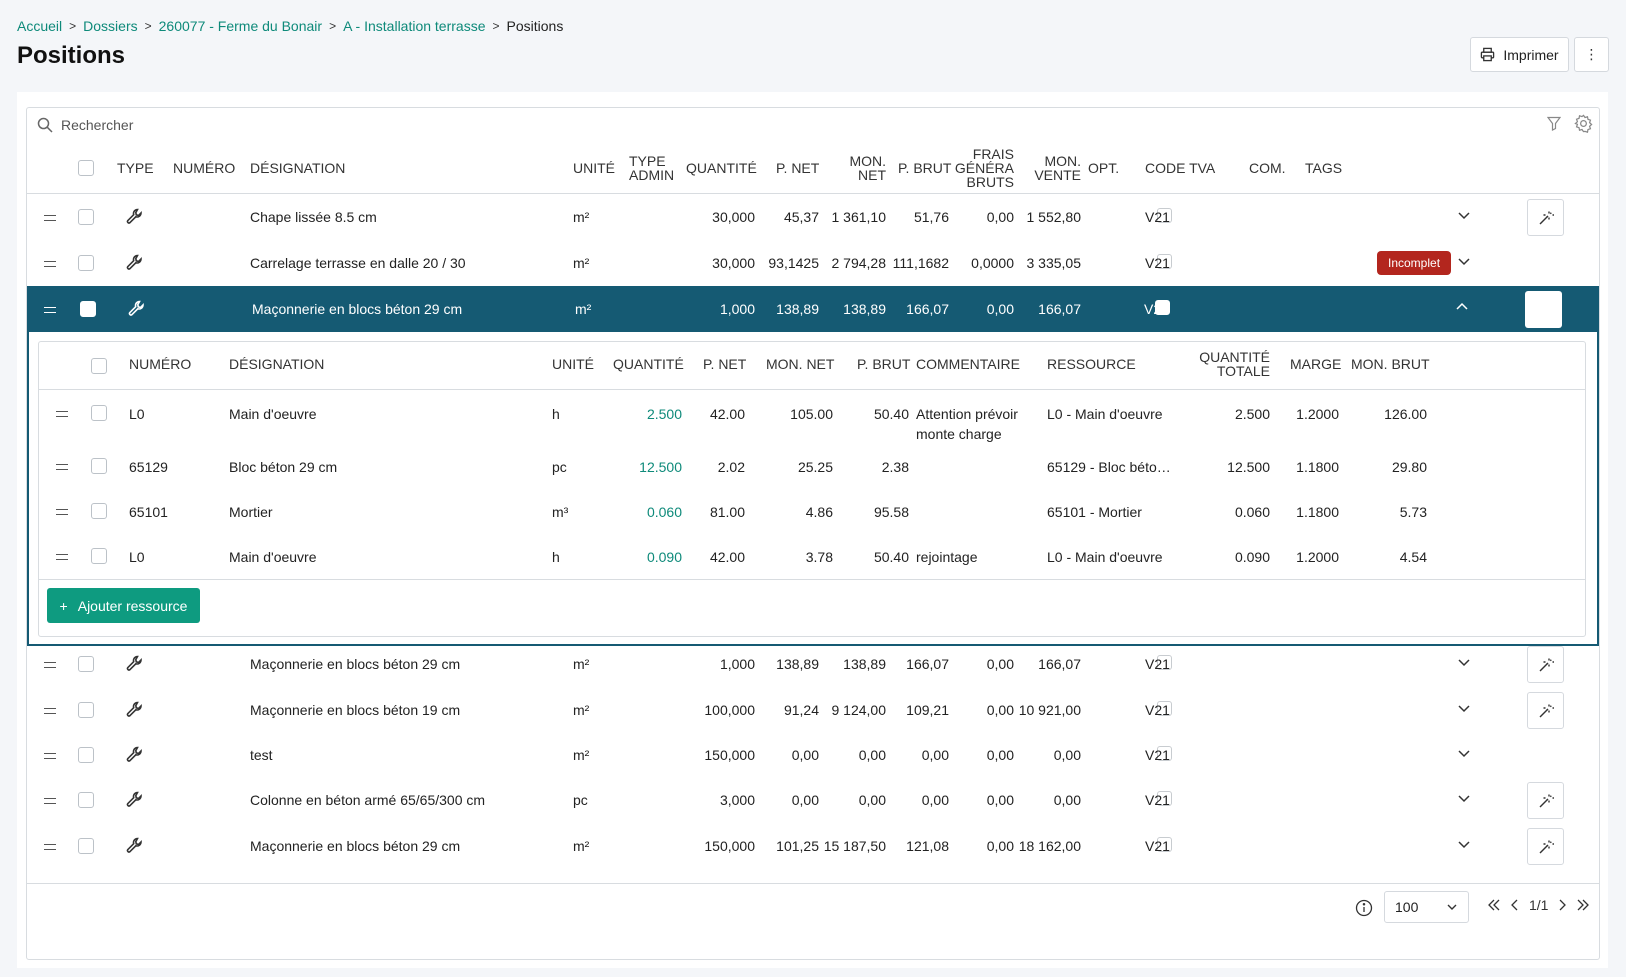 This screenshot has width=1626, height=977. Describe the element at coordinates (1104, 168) in the screenshot. I see `col-opt: OPT.` at that location.